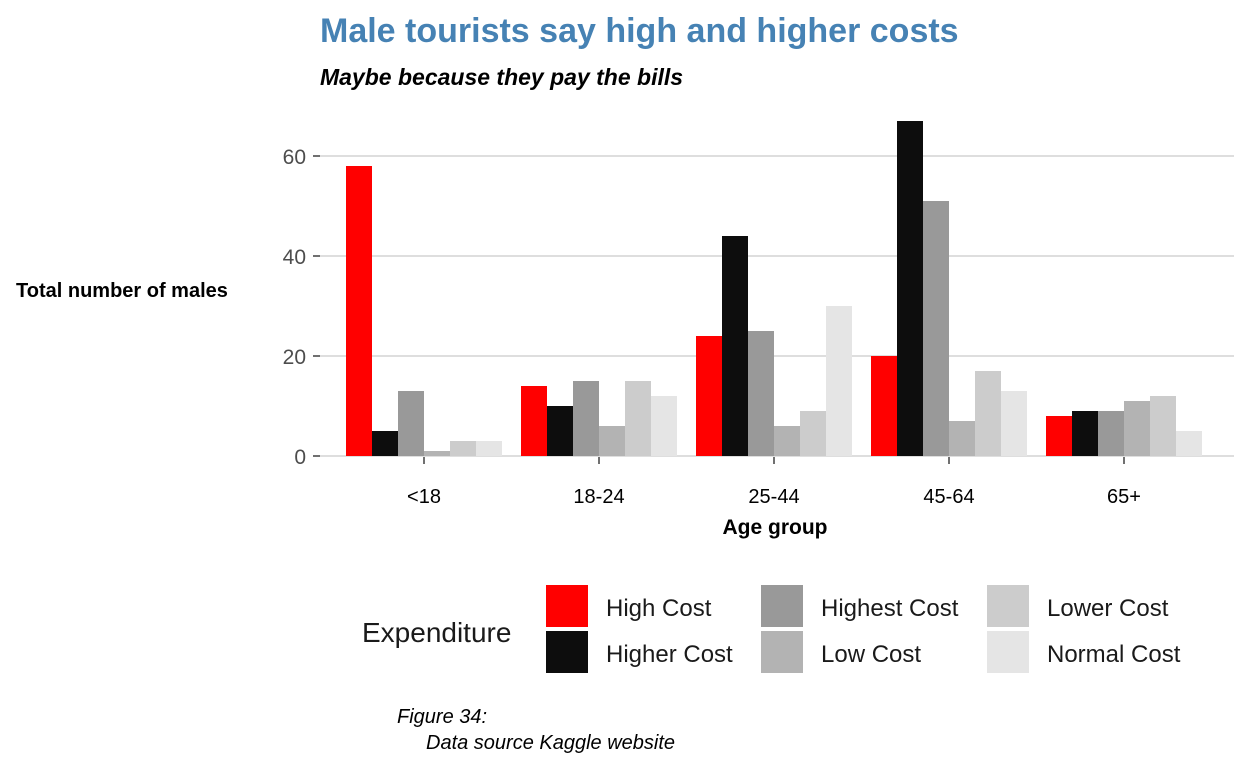 This screenshot has width=1248, height=768. I want to click on y-axis-ticks: 0 20 40 60, so click(301, 307).